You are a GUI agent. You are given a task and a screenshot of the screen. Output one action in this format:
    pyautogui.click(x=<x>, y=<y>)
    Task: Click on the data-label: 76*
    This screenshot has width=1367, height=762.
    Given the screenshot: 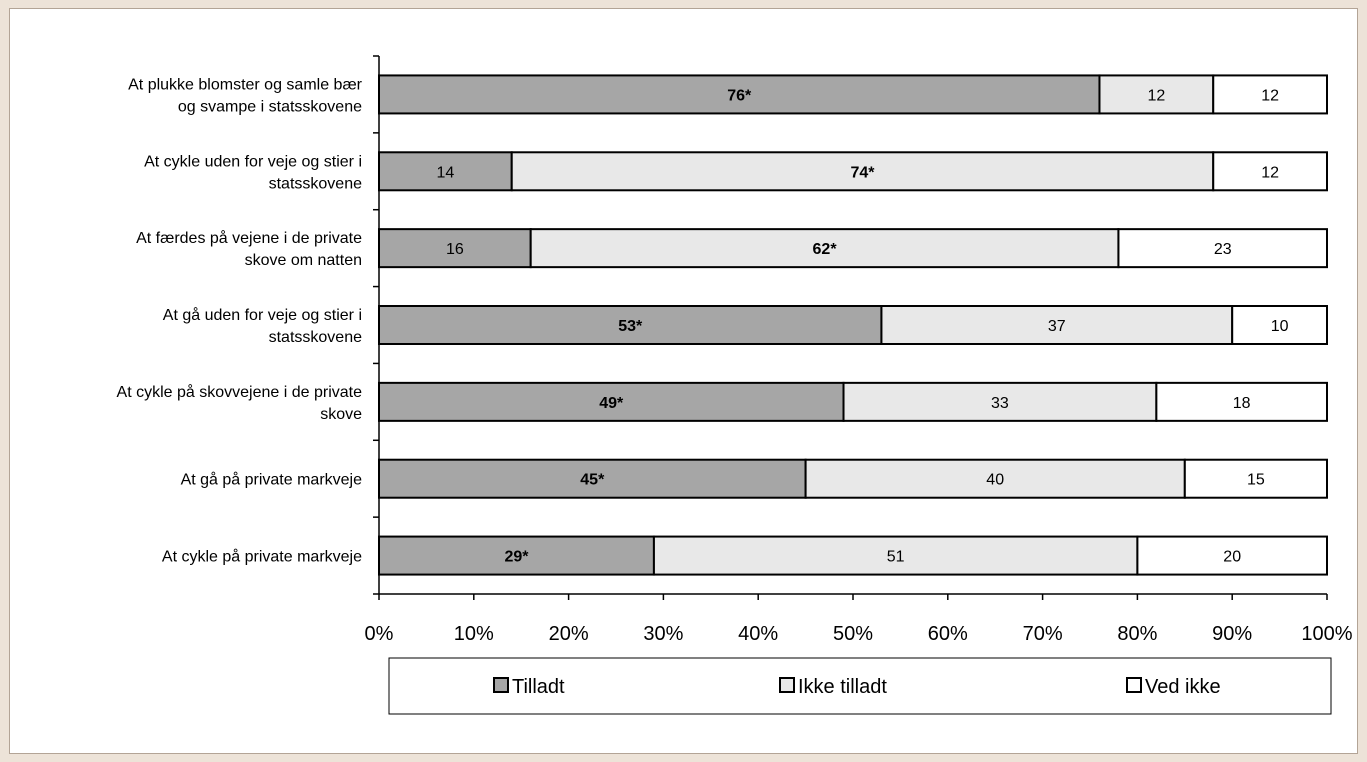 What is the action you would take?
    pyautogui.click(x=739, y=95)
    